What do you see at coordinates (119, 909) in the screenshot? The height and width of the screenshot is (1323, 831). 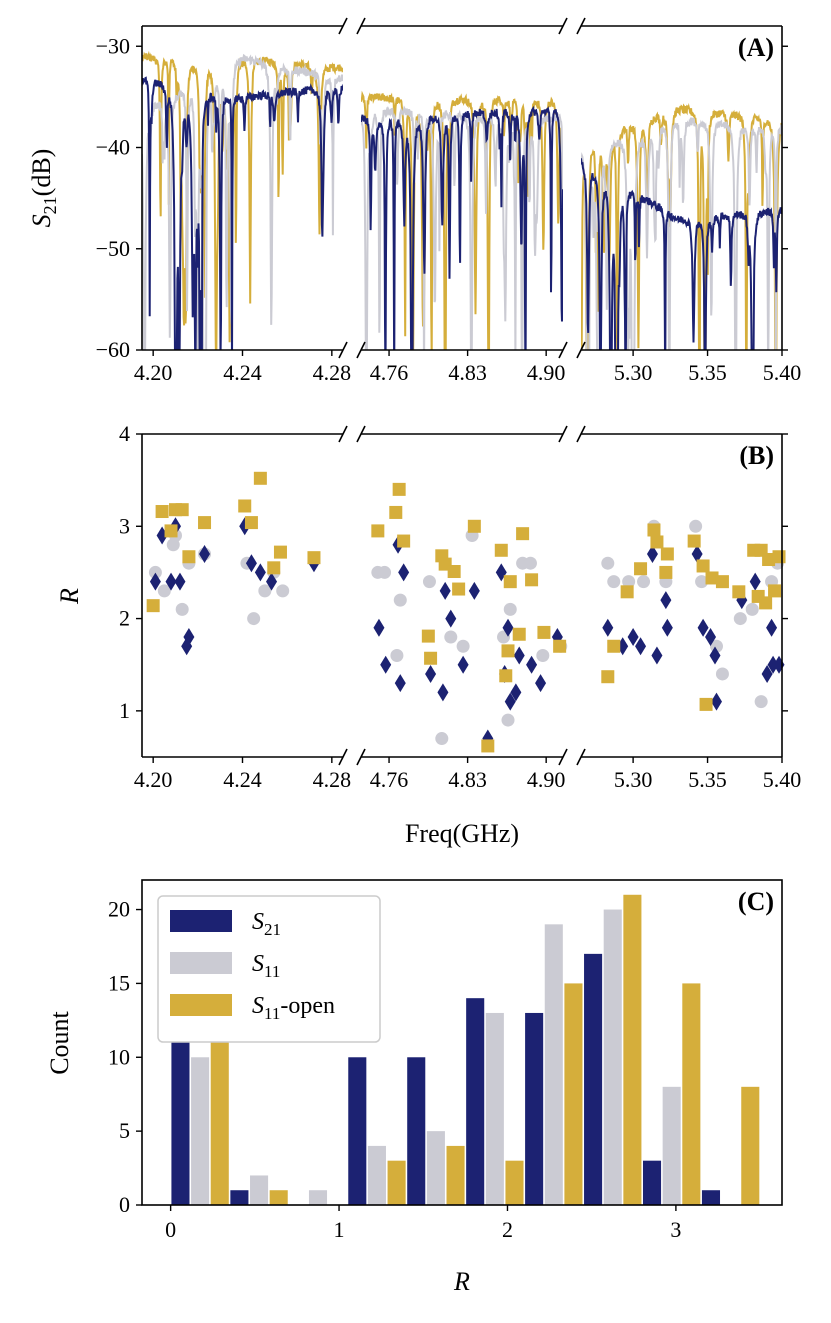 I see `y-tick-label: 20` at bounding box center [119, 909].